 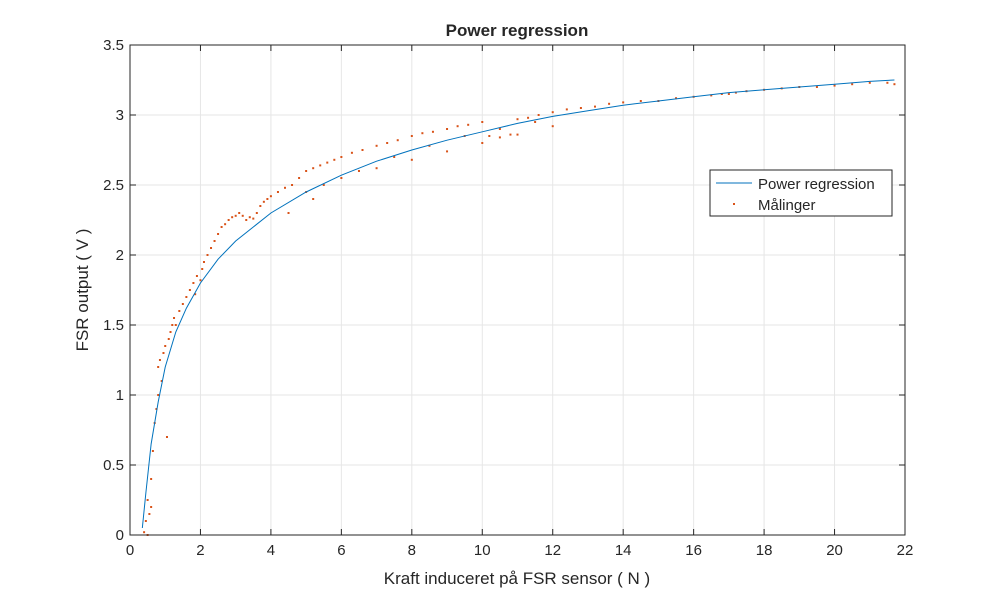 What do you see at coordinates (120, 395) in the screenshot?
I see `y-tick-label: 1` at bounding box center [120, 395].